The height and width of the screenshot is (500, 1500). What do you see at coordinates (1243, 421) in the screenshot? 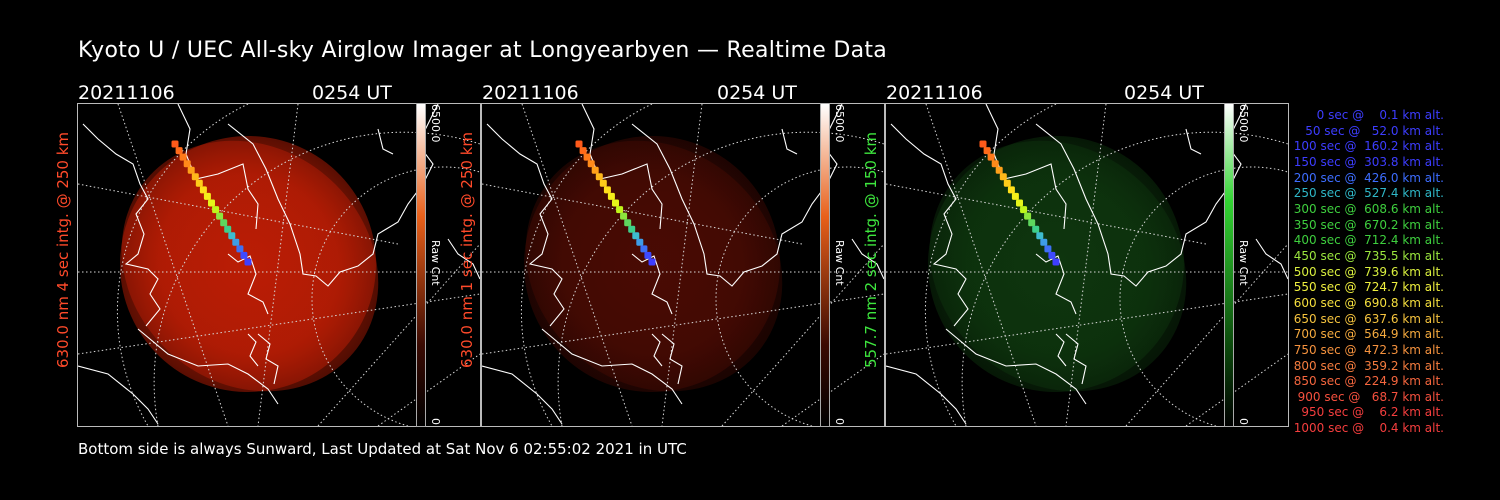
I see `panel-3-colorbar-min: 0` at bounding box center [1243, 421].